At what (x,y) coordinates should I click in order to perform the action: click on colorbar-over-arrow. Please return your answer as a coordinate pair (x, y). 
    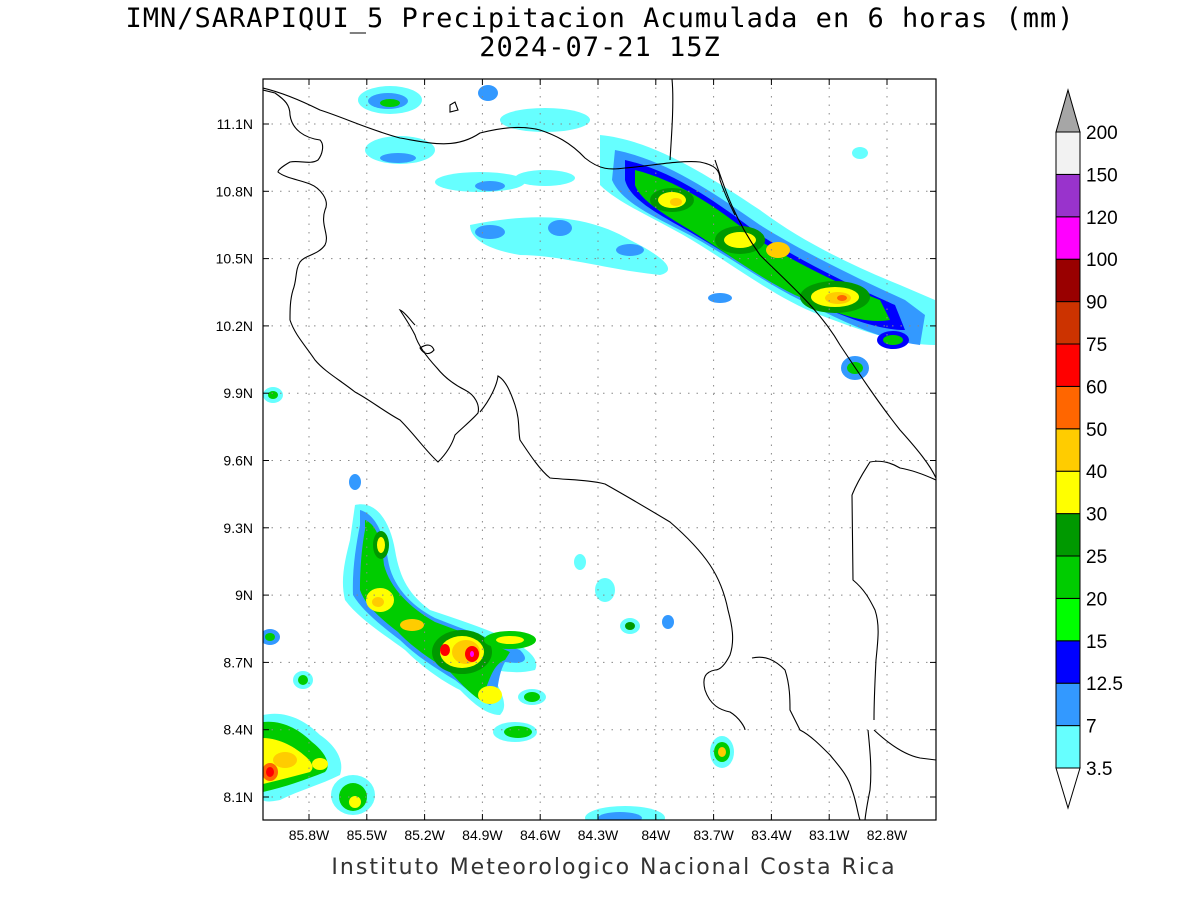
    Looking at the image, I should click on (1068, 110).